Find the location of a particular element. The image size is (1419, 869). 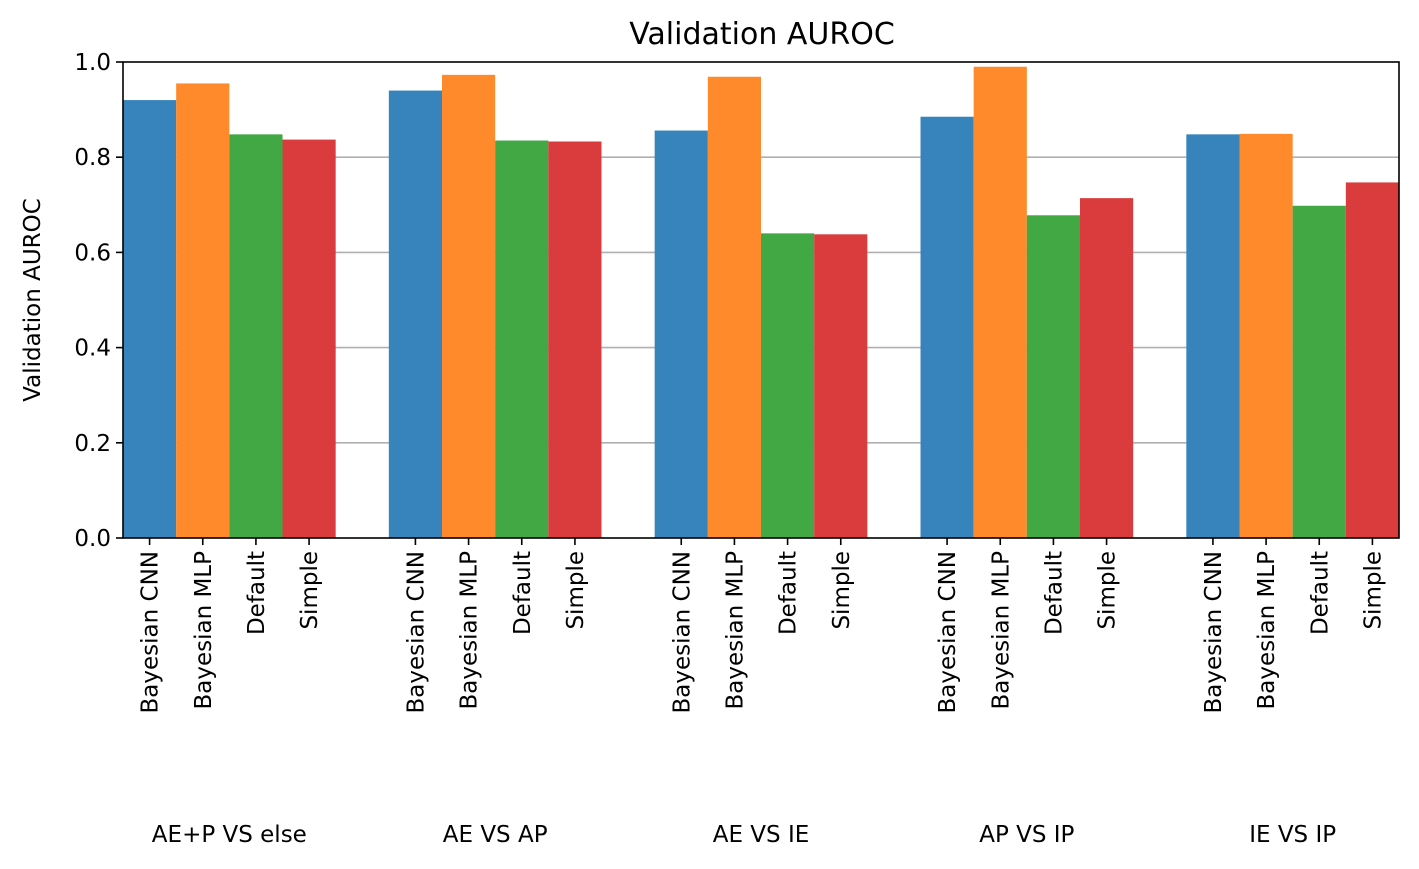

group-label: AE+P VS else is located at coordinates (229, 835).